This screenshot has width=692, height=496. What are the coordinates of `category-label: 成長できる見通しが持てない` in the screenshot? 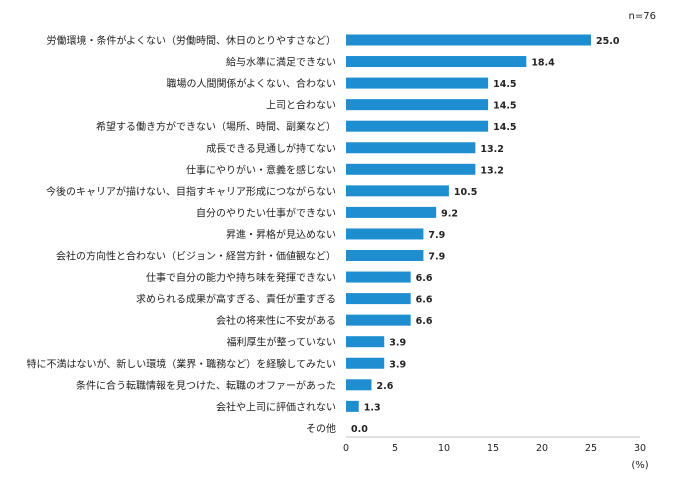 It's located at (271, 148).